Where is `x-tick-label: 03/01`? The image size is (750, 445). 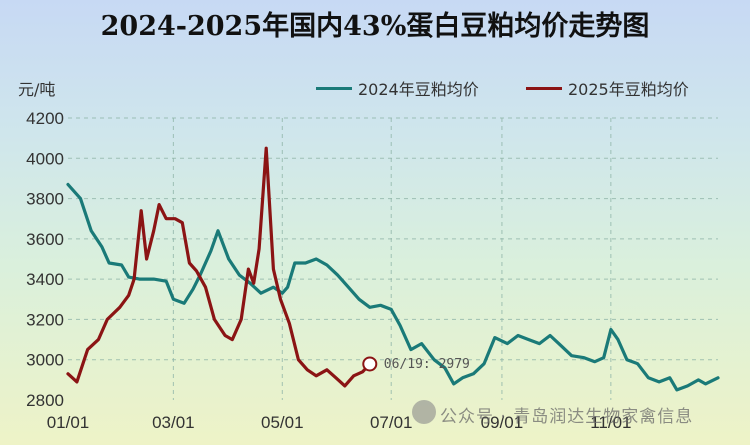 x-tick-label: 03/01 is located at coordinates (173, 422).